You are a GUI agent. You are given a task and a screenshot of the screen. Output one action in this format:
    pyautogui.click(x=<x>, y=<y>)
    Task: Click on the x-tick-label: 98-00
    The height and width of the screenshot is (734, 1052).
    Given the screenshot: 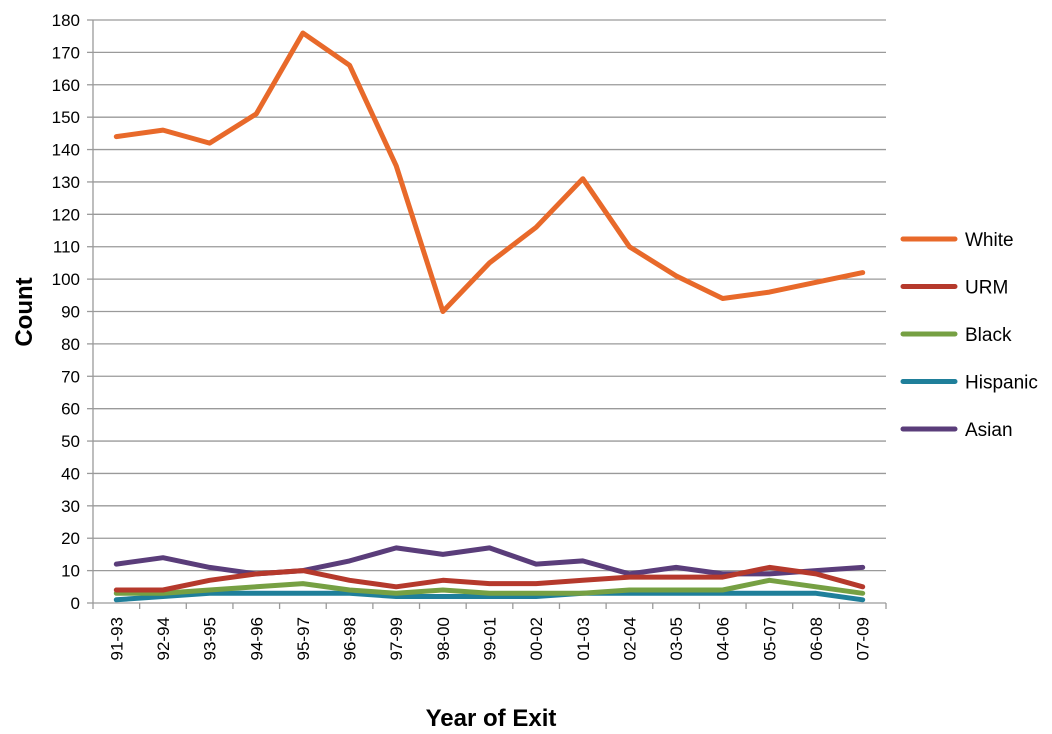 What is the action you would take?
    pyautogui.click(x=443, y=638)
    